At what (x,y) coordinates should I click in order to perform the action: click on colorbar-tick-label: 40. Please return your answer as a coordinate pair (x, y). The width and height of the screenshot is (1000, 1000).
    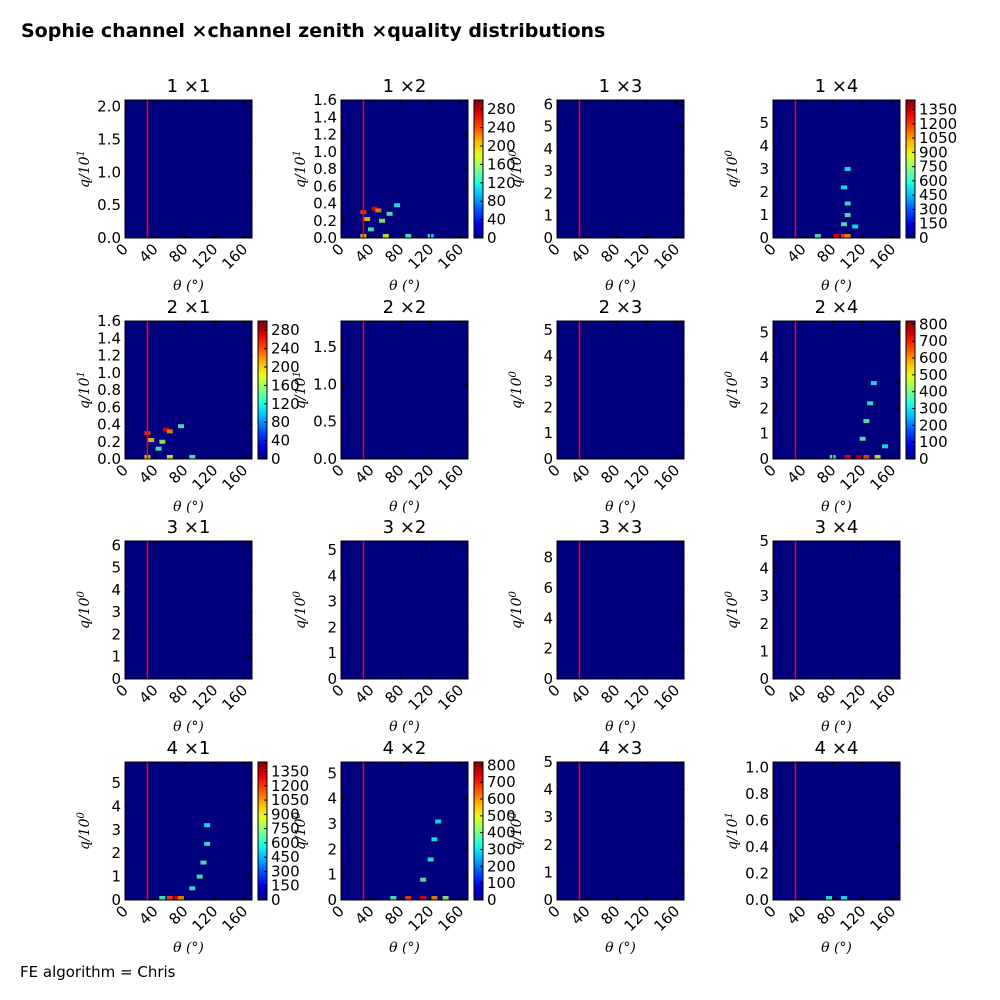
    Looking at the image, I should click on (496, 220).